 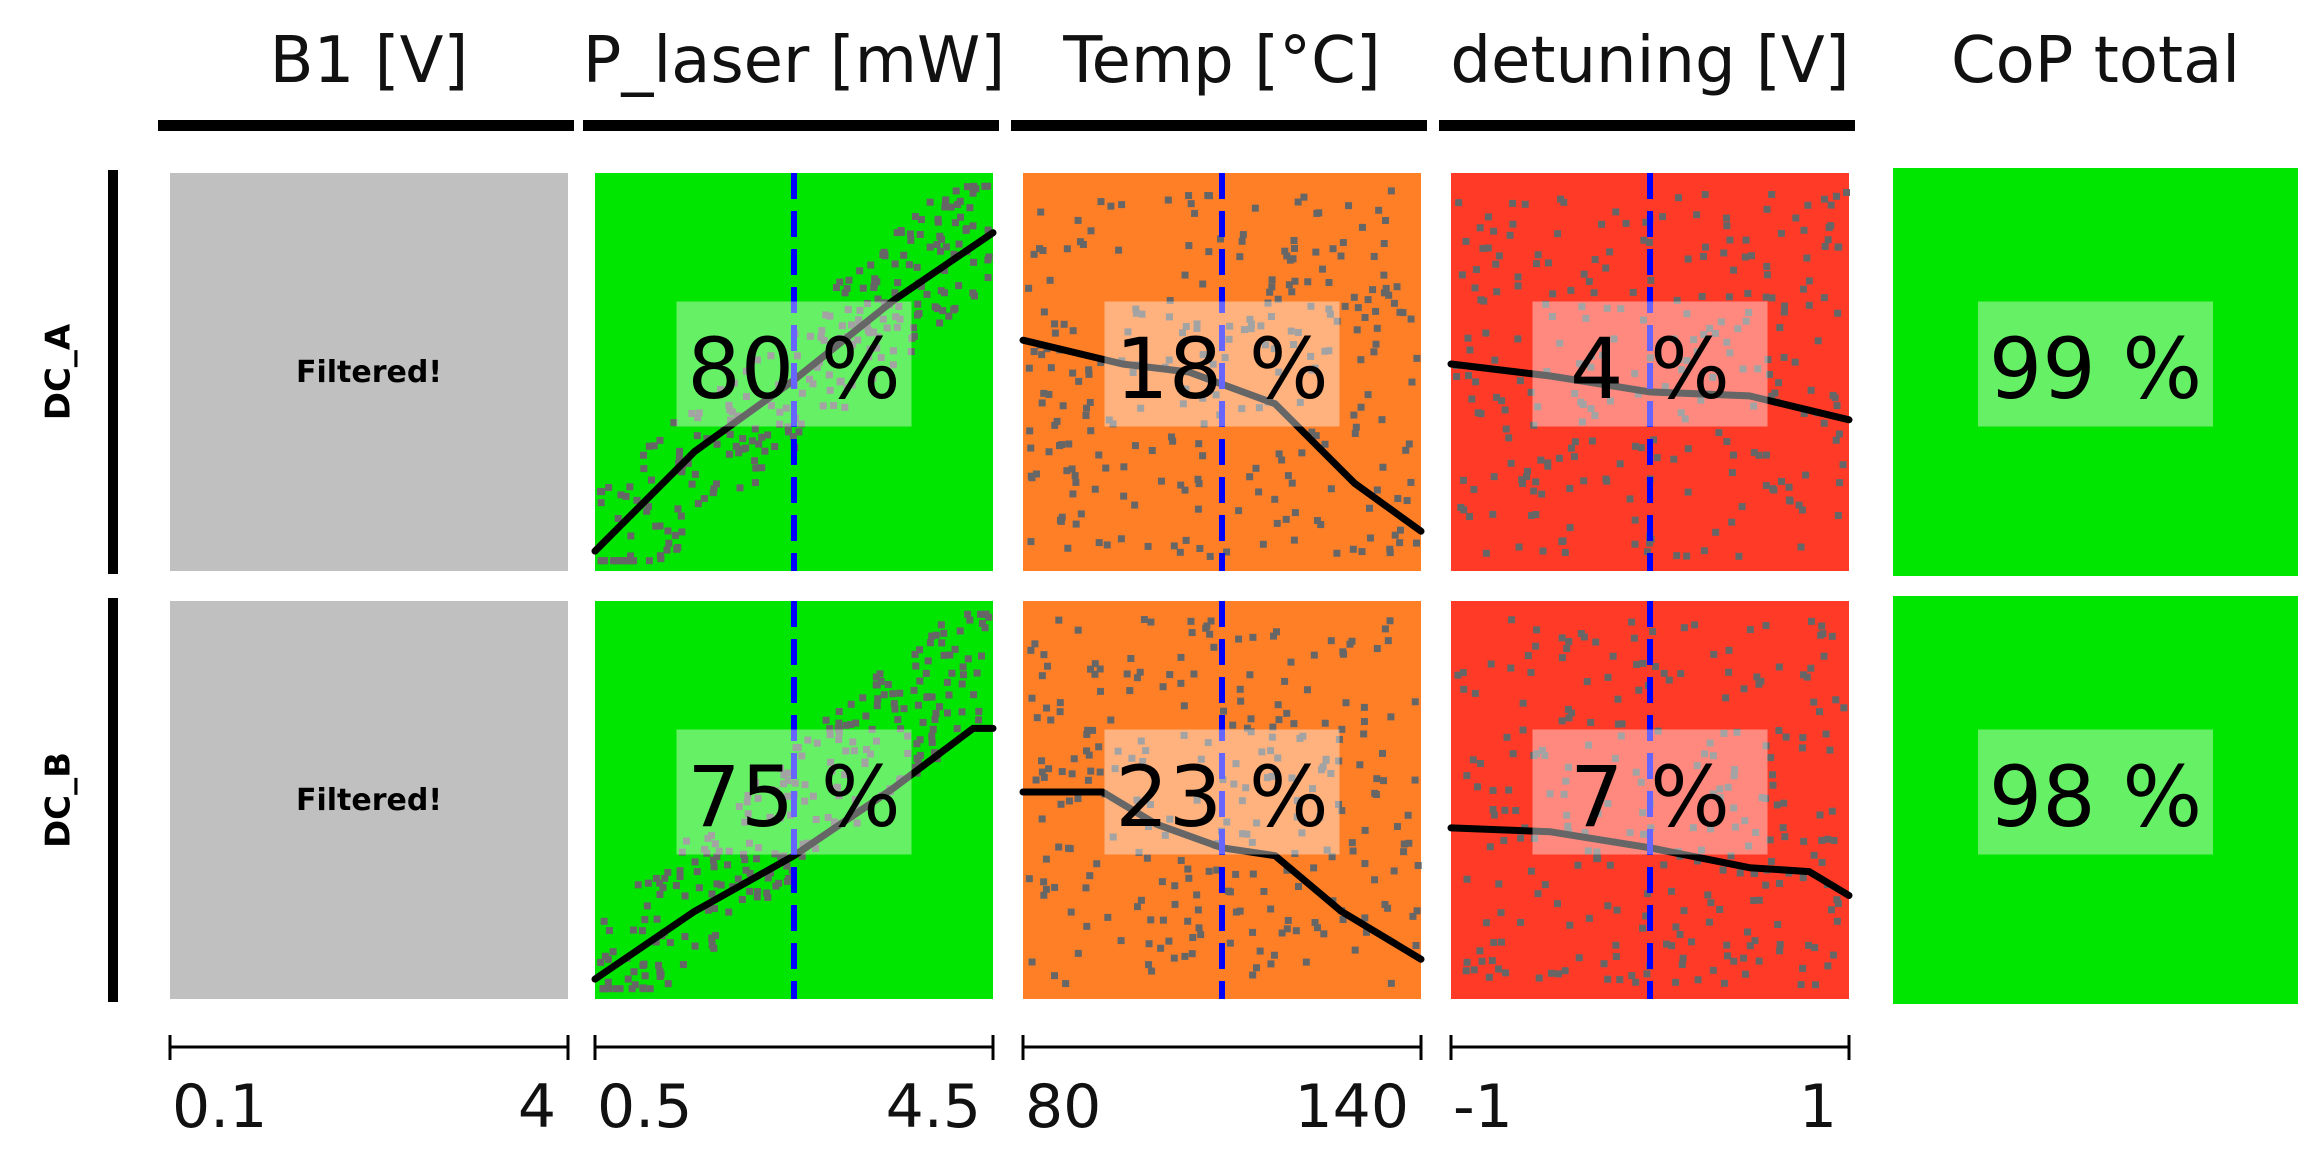 What do you see at coordinates (1222, 364) in the screenshot?
I see `percent-label-box` at bounding box center [1222, 364].